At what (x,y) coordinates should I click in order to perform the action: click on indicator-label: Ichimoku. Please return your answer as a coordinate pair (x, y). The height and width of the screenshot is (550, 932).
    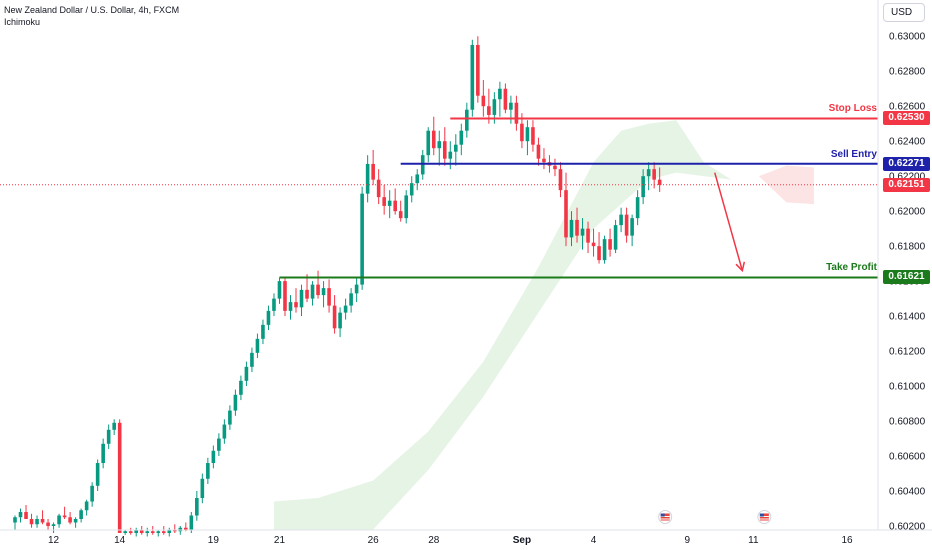
    Looking at the image, I should click on (22, 22).